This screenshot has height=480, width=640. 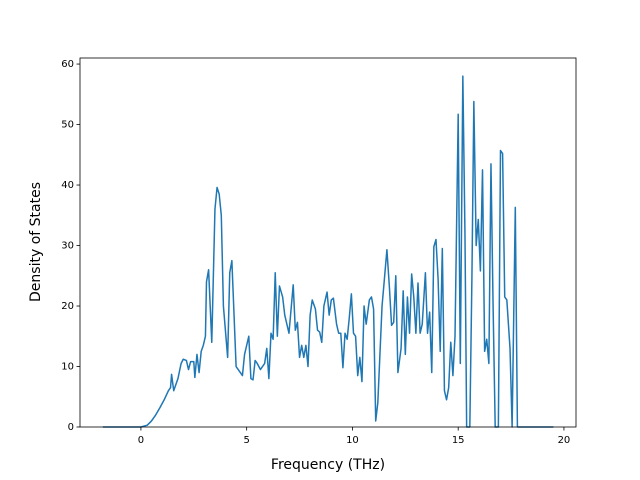 What do you see at coordinates (328, 465) in the screenshot?
I see `x-axis-label: Frequency (THz)` at bounding box center [328, 465].